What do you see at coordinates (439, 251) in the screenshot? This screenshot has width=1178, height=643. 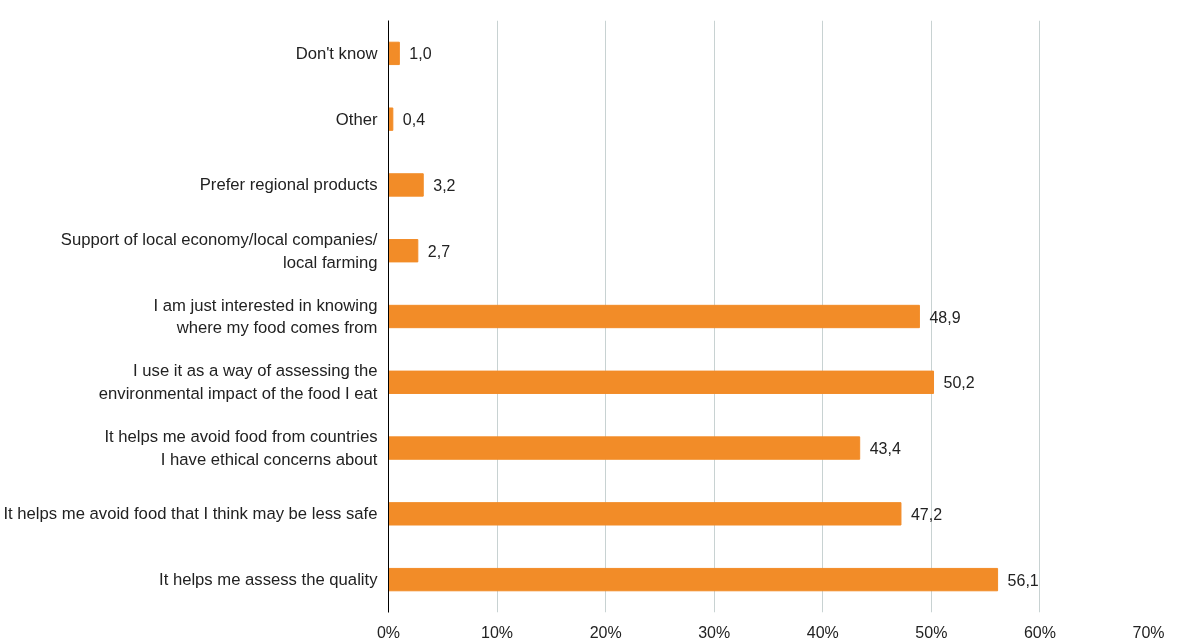 I see `data-label: 2,7` at bounding box center [439, 251].